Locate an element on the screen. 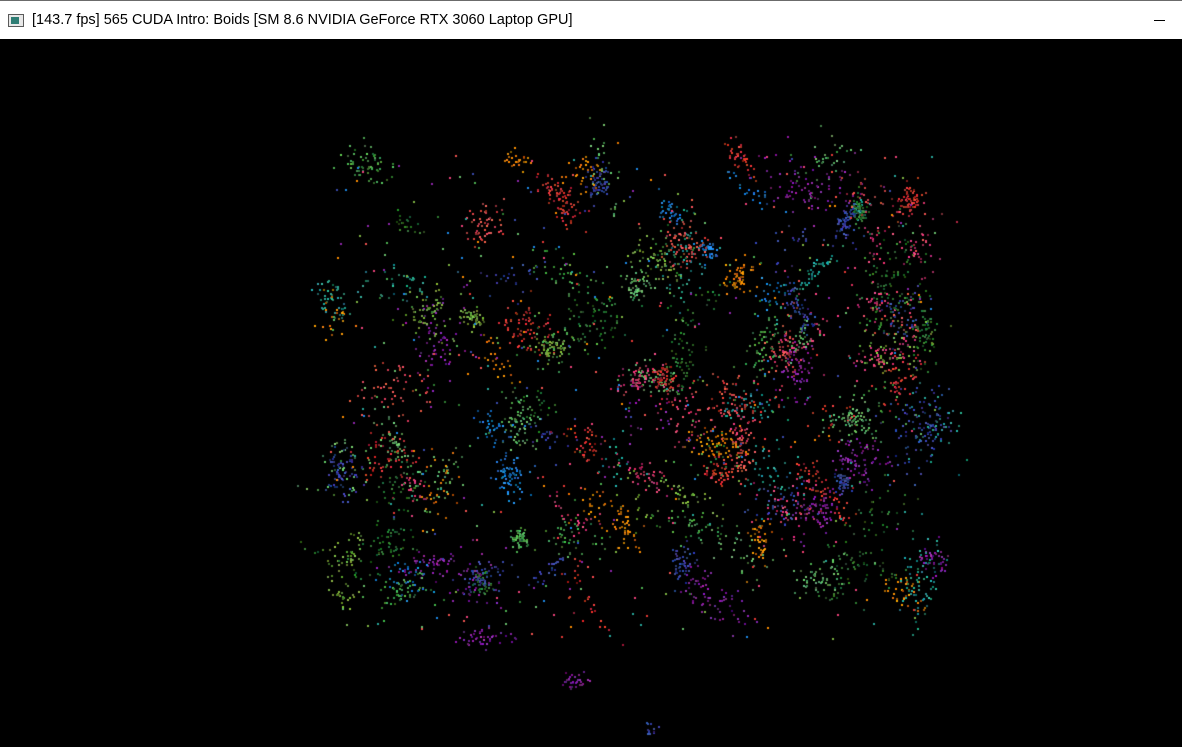  minimize-icon is located at coordinates (1159, 20).